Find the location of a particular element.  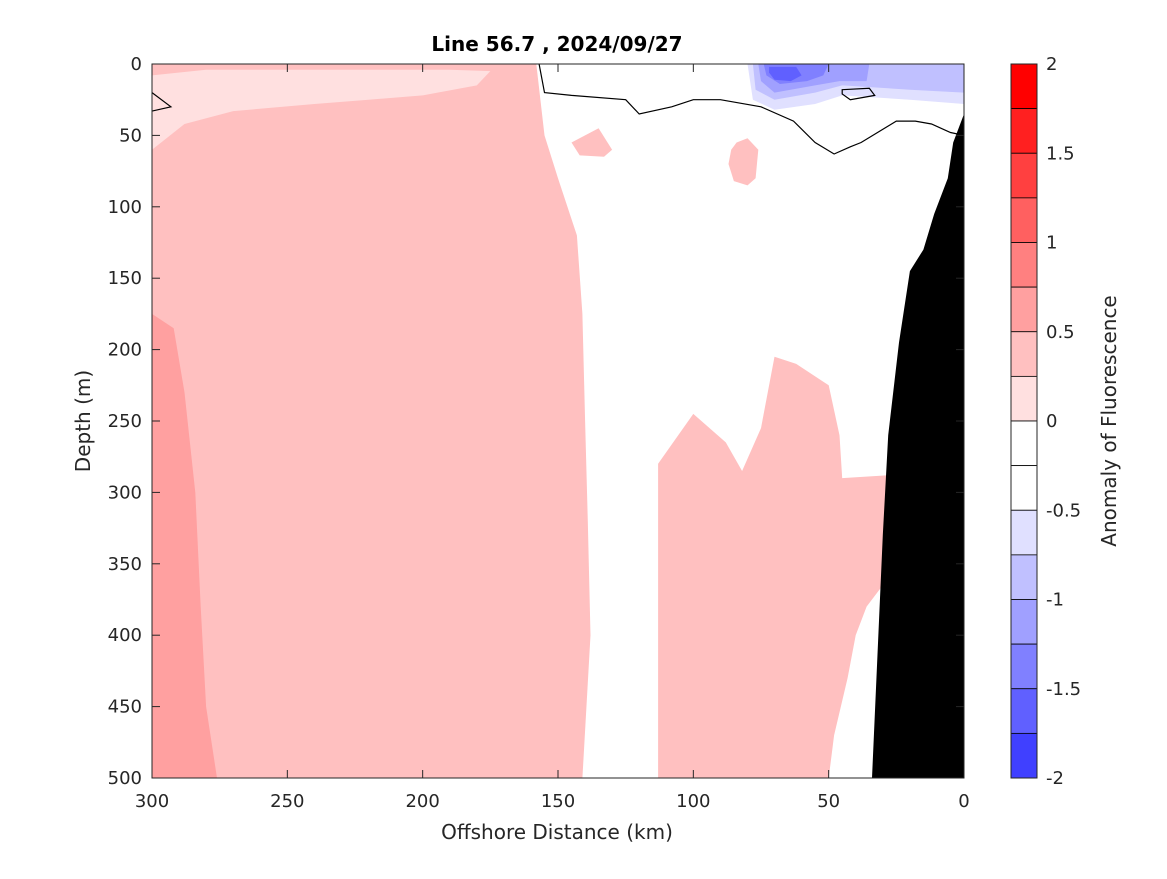

y-tick-label: 100 is located at coordinates (125, 207).